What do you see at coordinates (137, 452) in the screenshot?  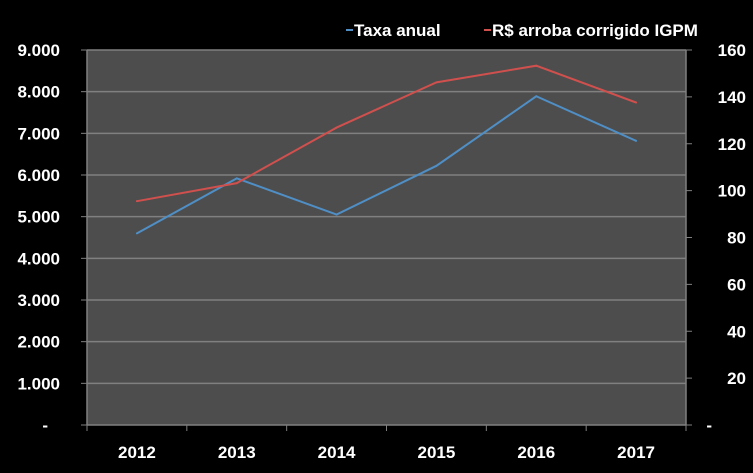 I see `x-tick-label: 2012` at bounding box center [137, 452].